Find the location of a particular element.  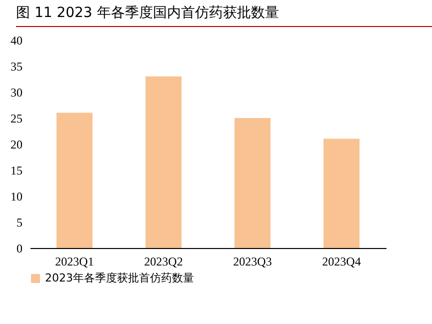

y-tick-label: 5 is located at coordinates (19, 223).